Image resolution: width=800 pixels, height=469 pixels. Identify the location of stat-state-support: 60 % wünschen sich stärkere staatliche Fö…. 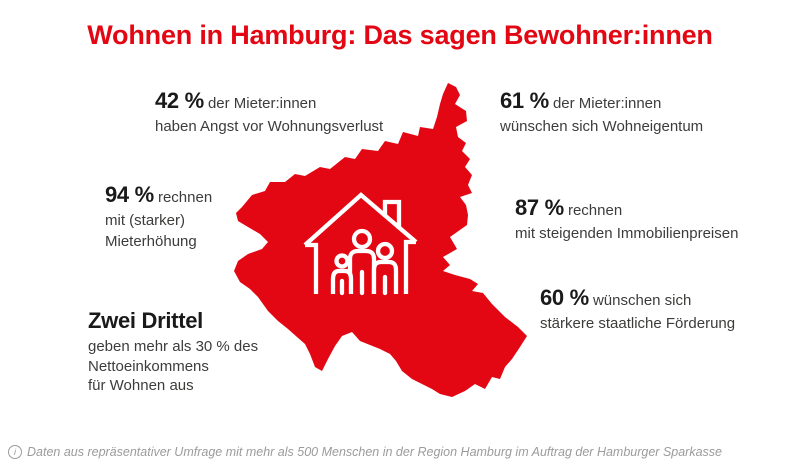
(637, 309).